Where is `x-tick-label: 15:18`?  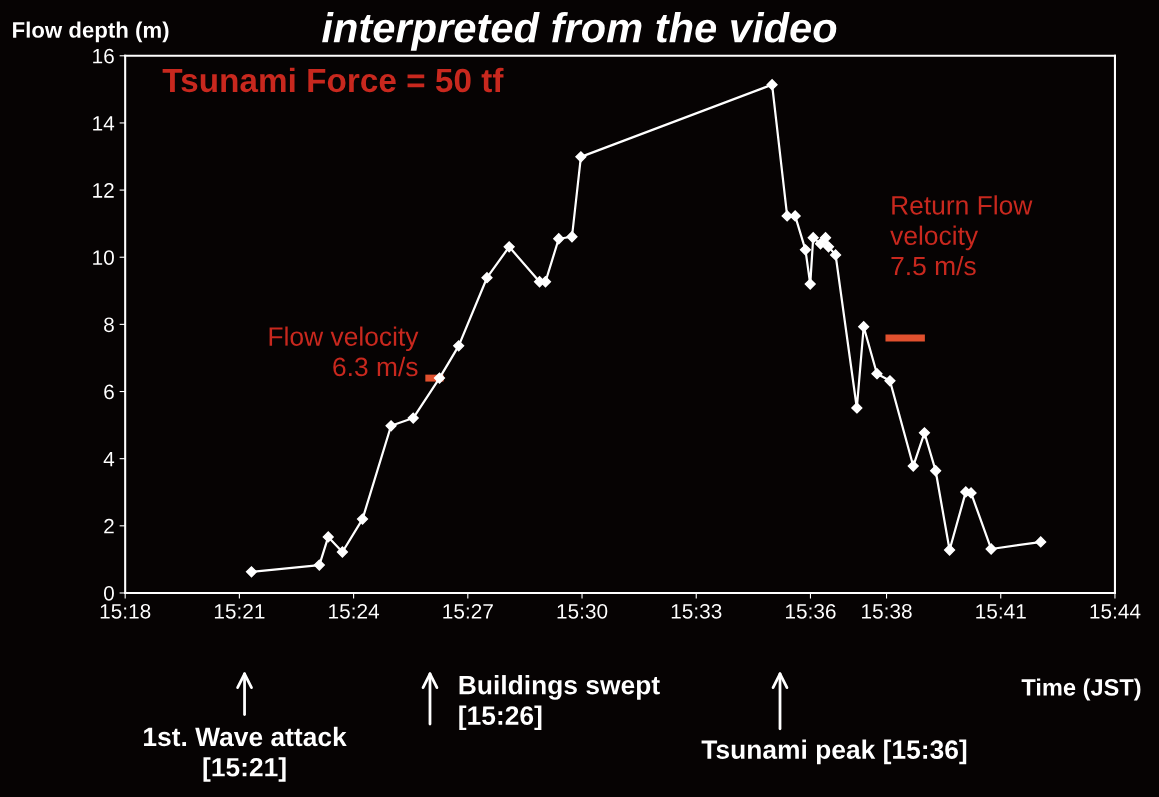 x-tick-label: 15:18 is located at coordinates (125, 611).